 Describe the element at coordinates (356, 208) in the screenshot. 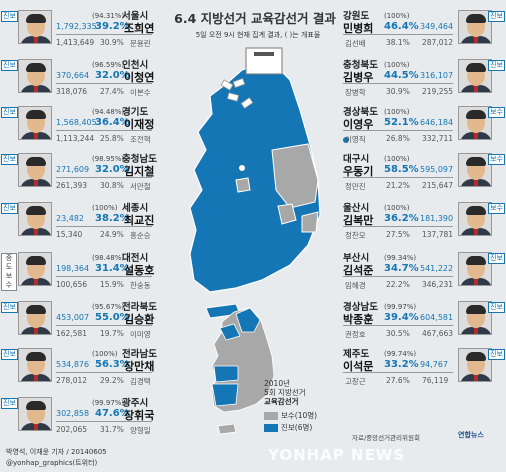

I see `region-name: 울산시` at that location.